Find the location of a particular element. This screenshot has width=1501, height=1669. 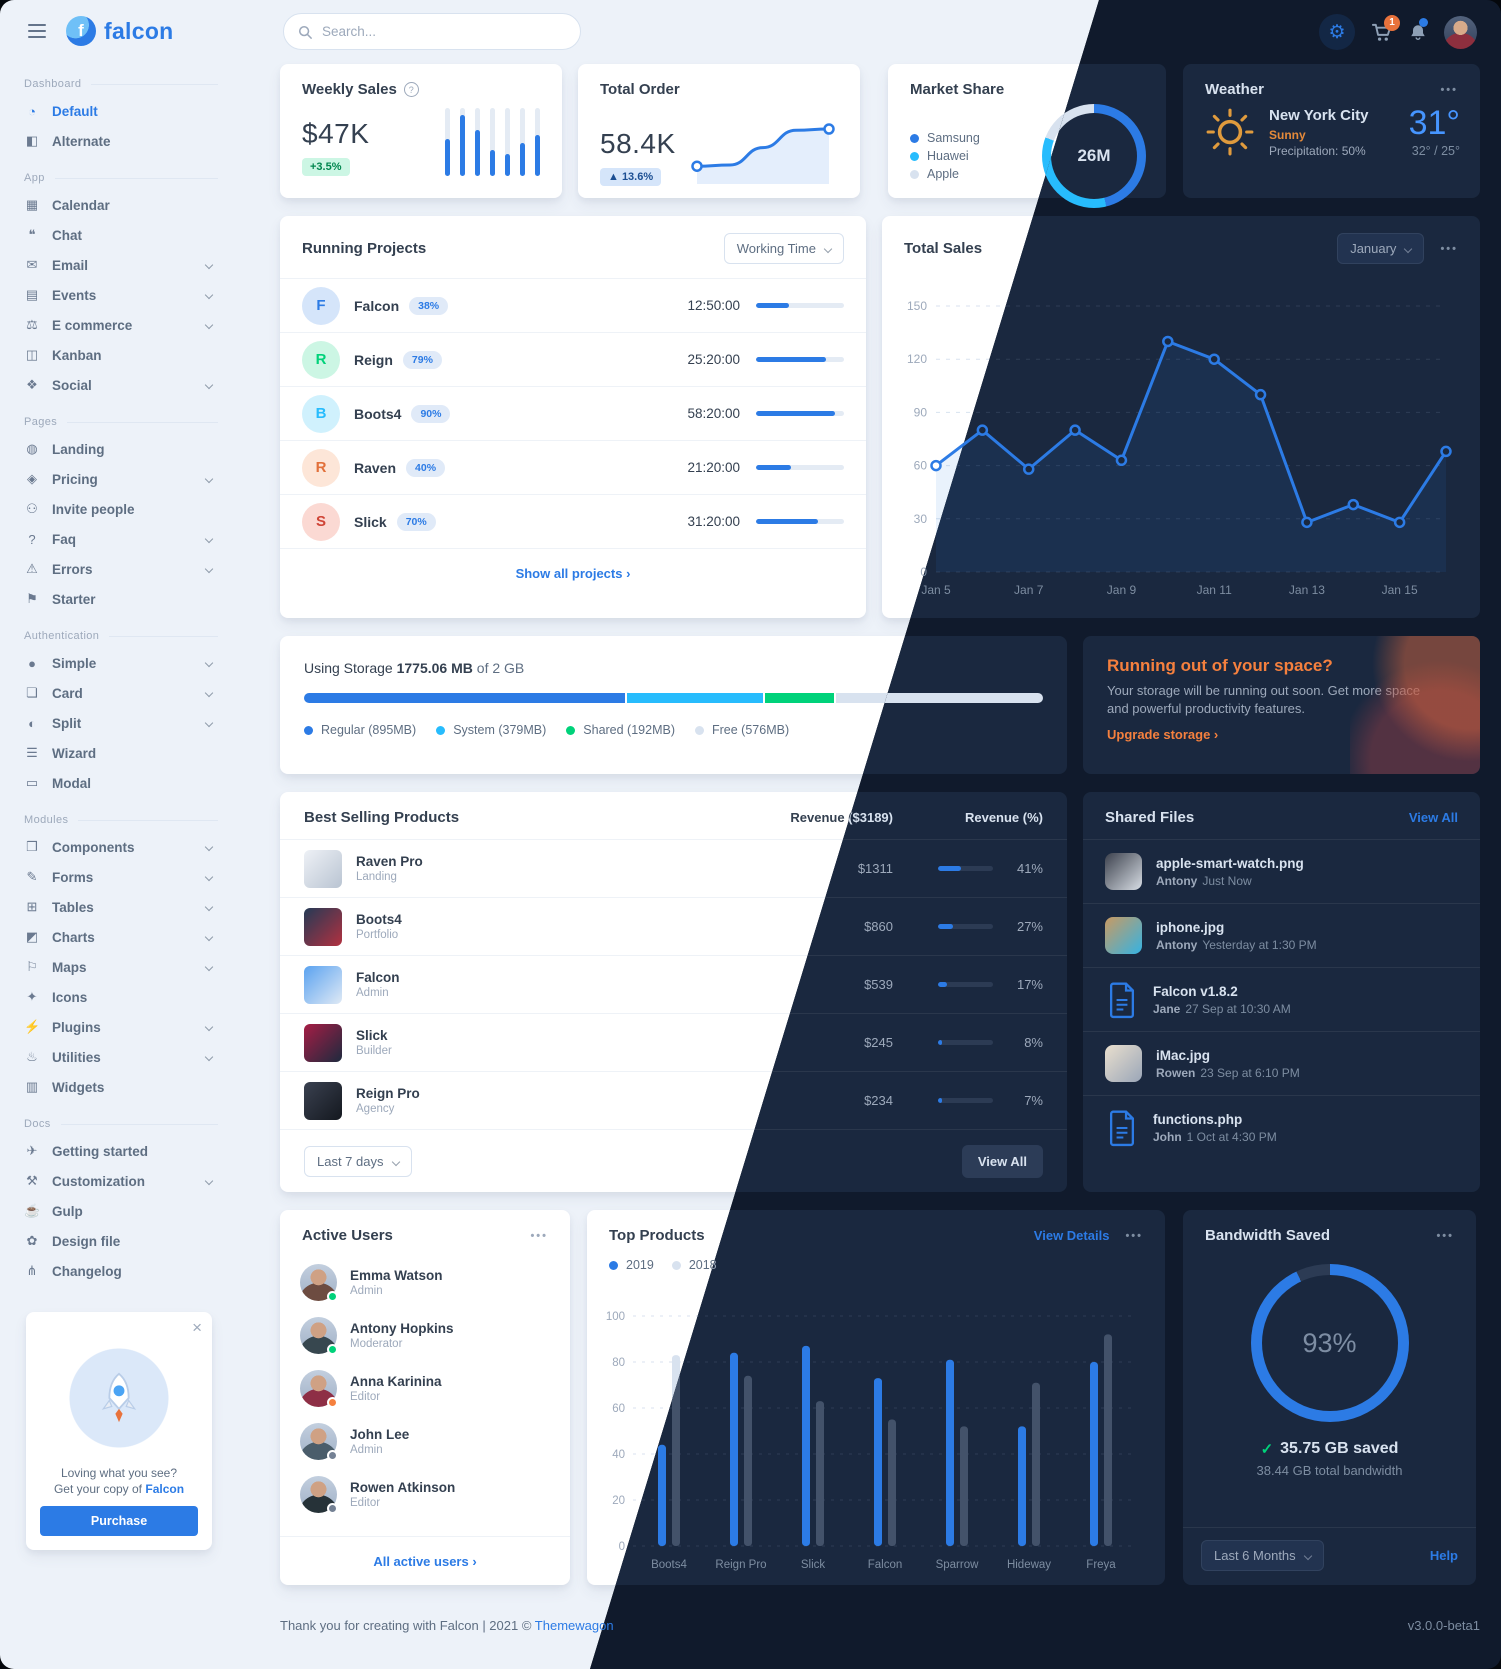

sidebar-item: ✦ Icons is located at coordinates (121, 997).